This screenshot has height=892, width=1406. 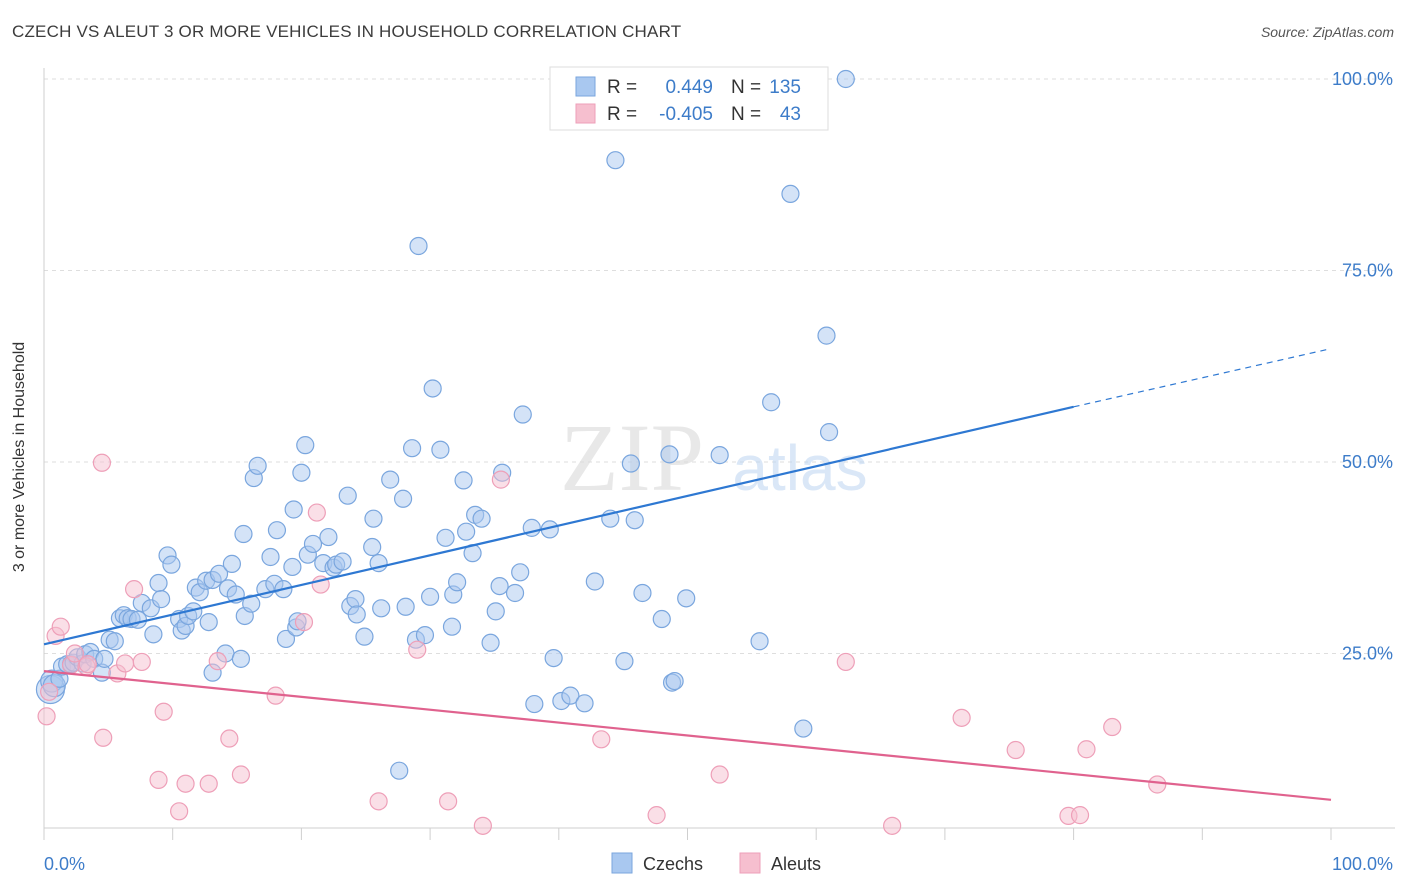 I want to click on watermark: ZIP atlas, so click(x=714, y=457).